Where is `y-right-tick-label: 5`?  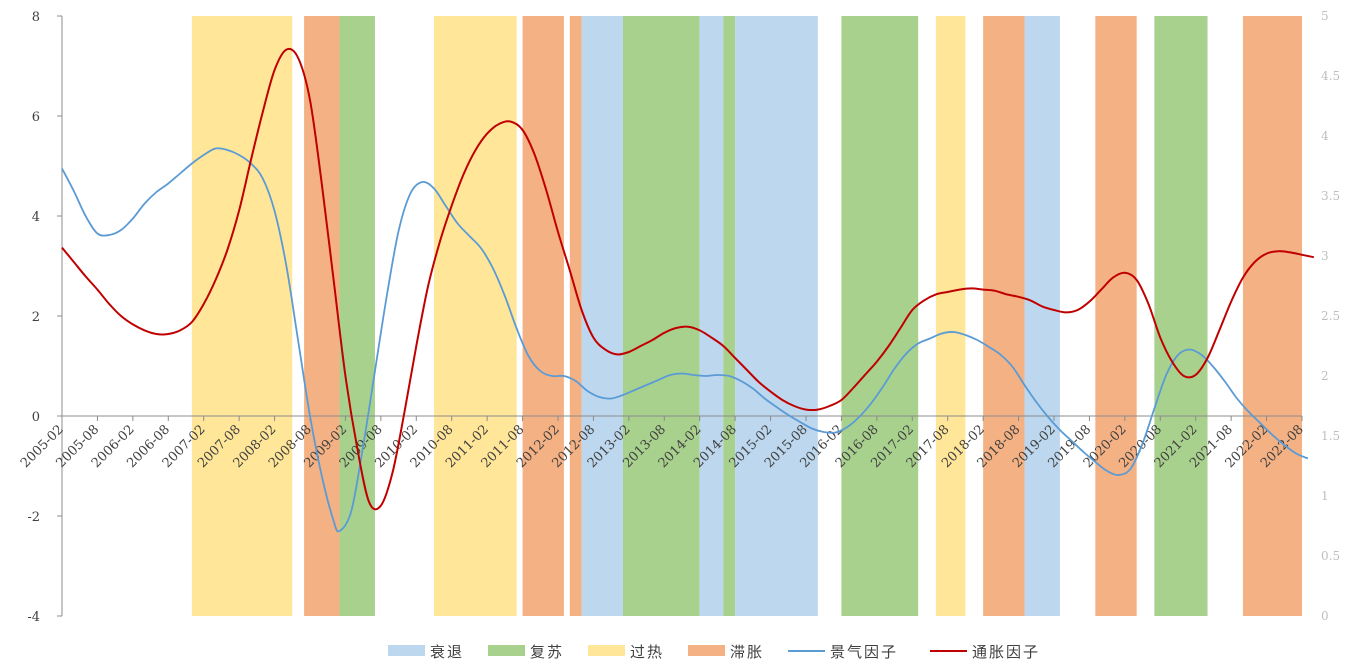 y-right-tick-label: 5 is located at coordinates (1325, 16).